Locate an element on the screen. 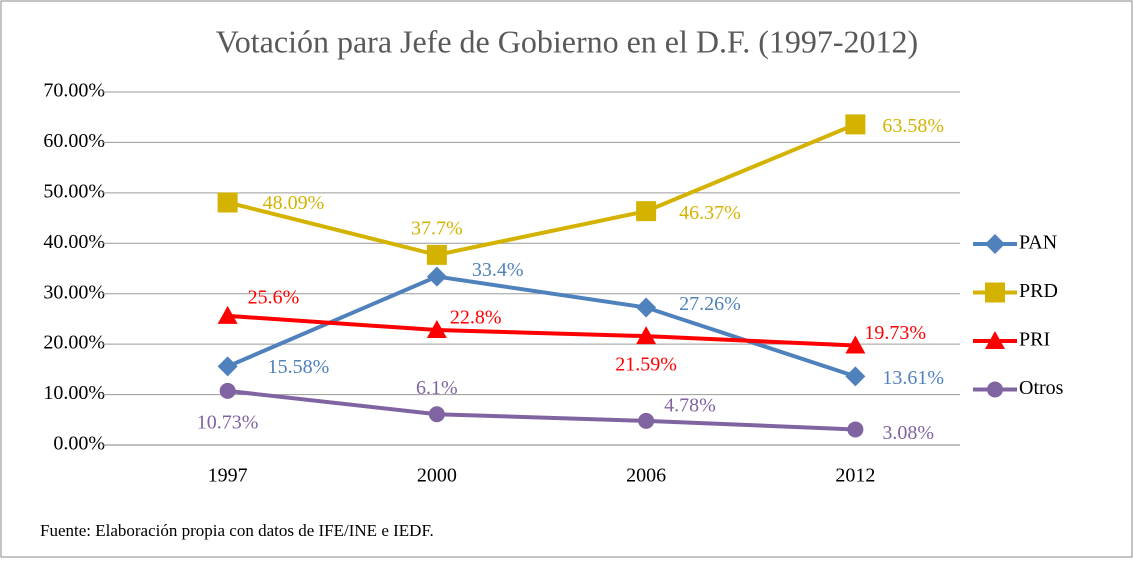 Image resolution: width=1133 pixels, height=563 pixels. x-tick-label: 1997 is located at coordinates (228, 476).